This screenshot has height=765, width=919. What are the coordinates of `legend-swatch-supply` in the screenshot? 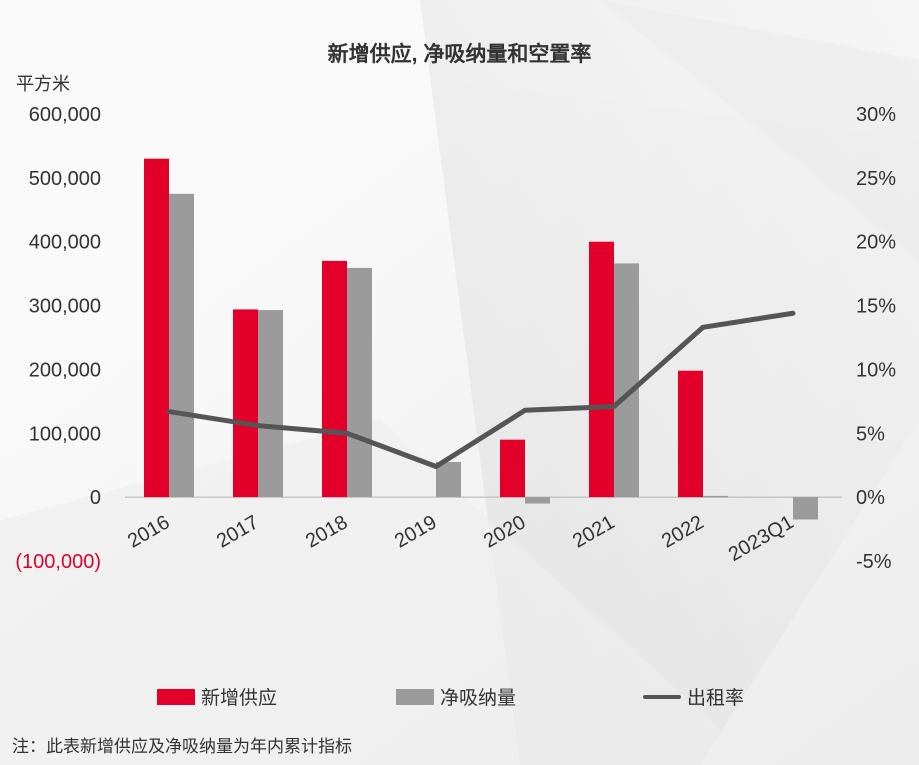 It's located at (176, 696).